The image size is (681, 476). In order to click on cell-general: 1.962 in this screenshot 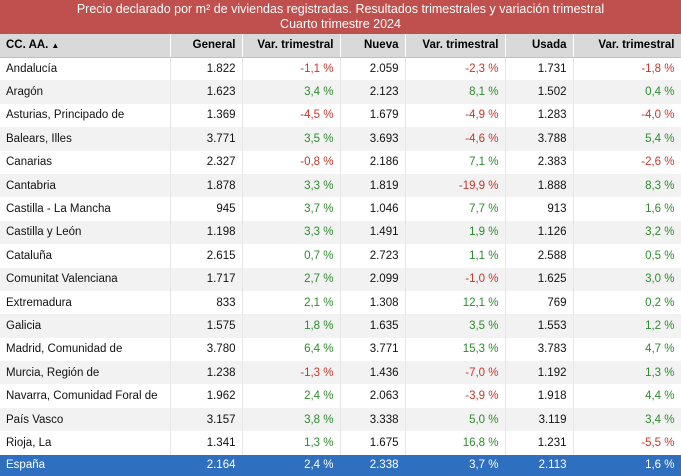, I will do `click(206, 396)`.